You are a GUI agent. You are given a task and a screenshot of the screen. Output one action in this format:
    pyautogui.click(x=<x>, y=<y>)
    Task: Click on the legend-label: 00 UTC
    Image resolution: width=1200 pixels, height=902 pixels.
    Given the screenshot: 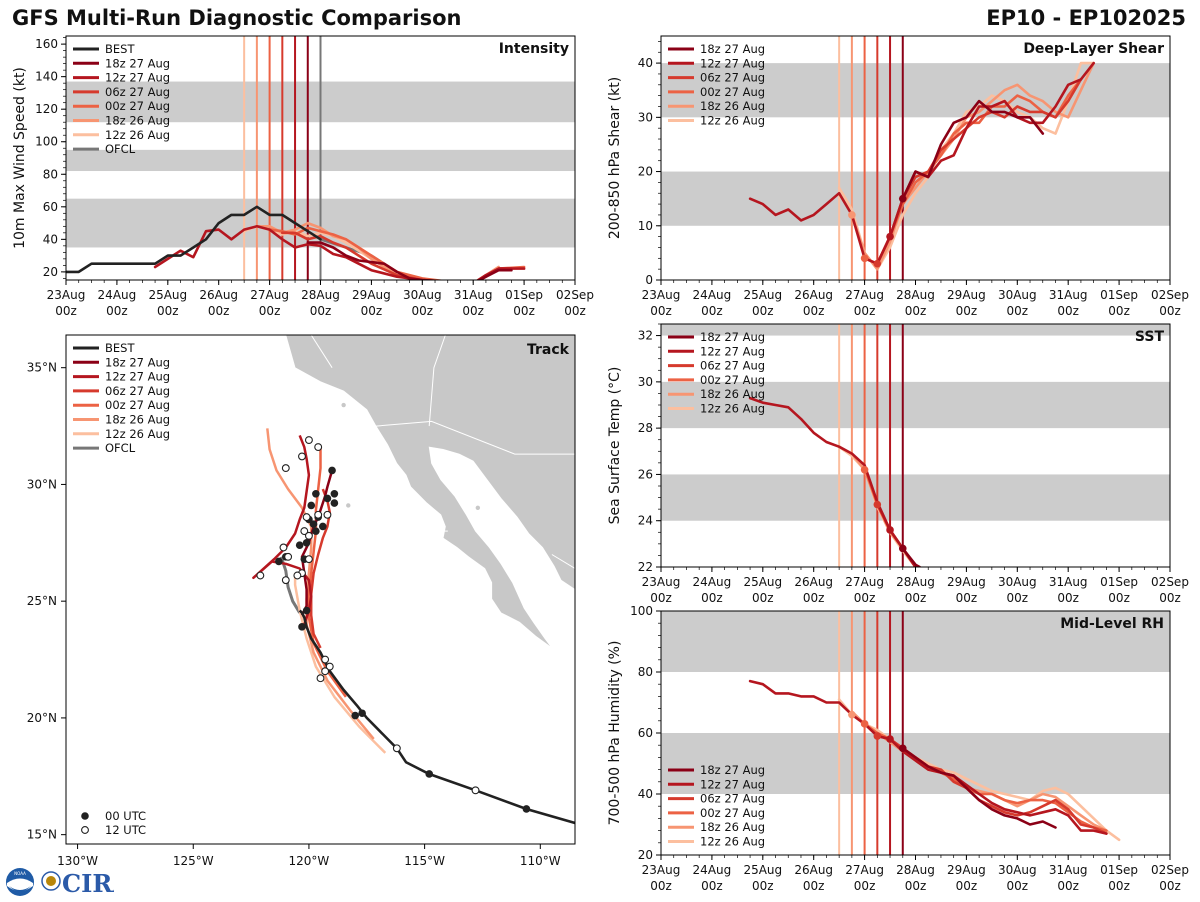 What is the action you would take?
    pyautogui.click(x=125, y=816)
    